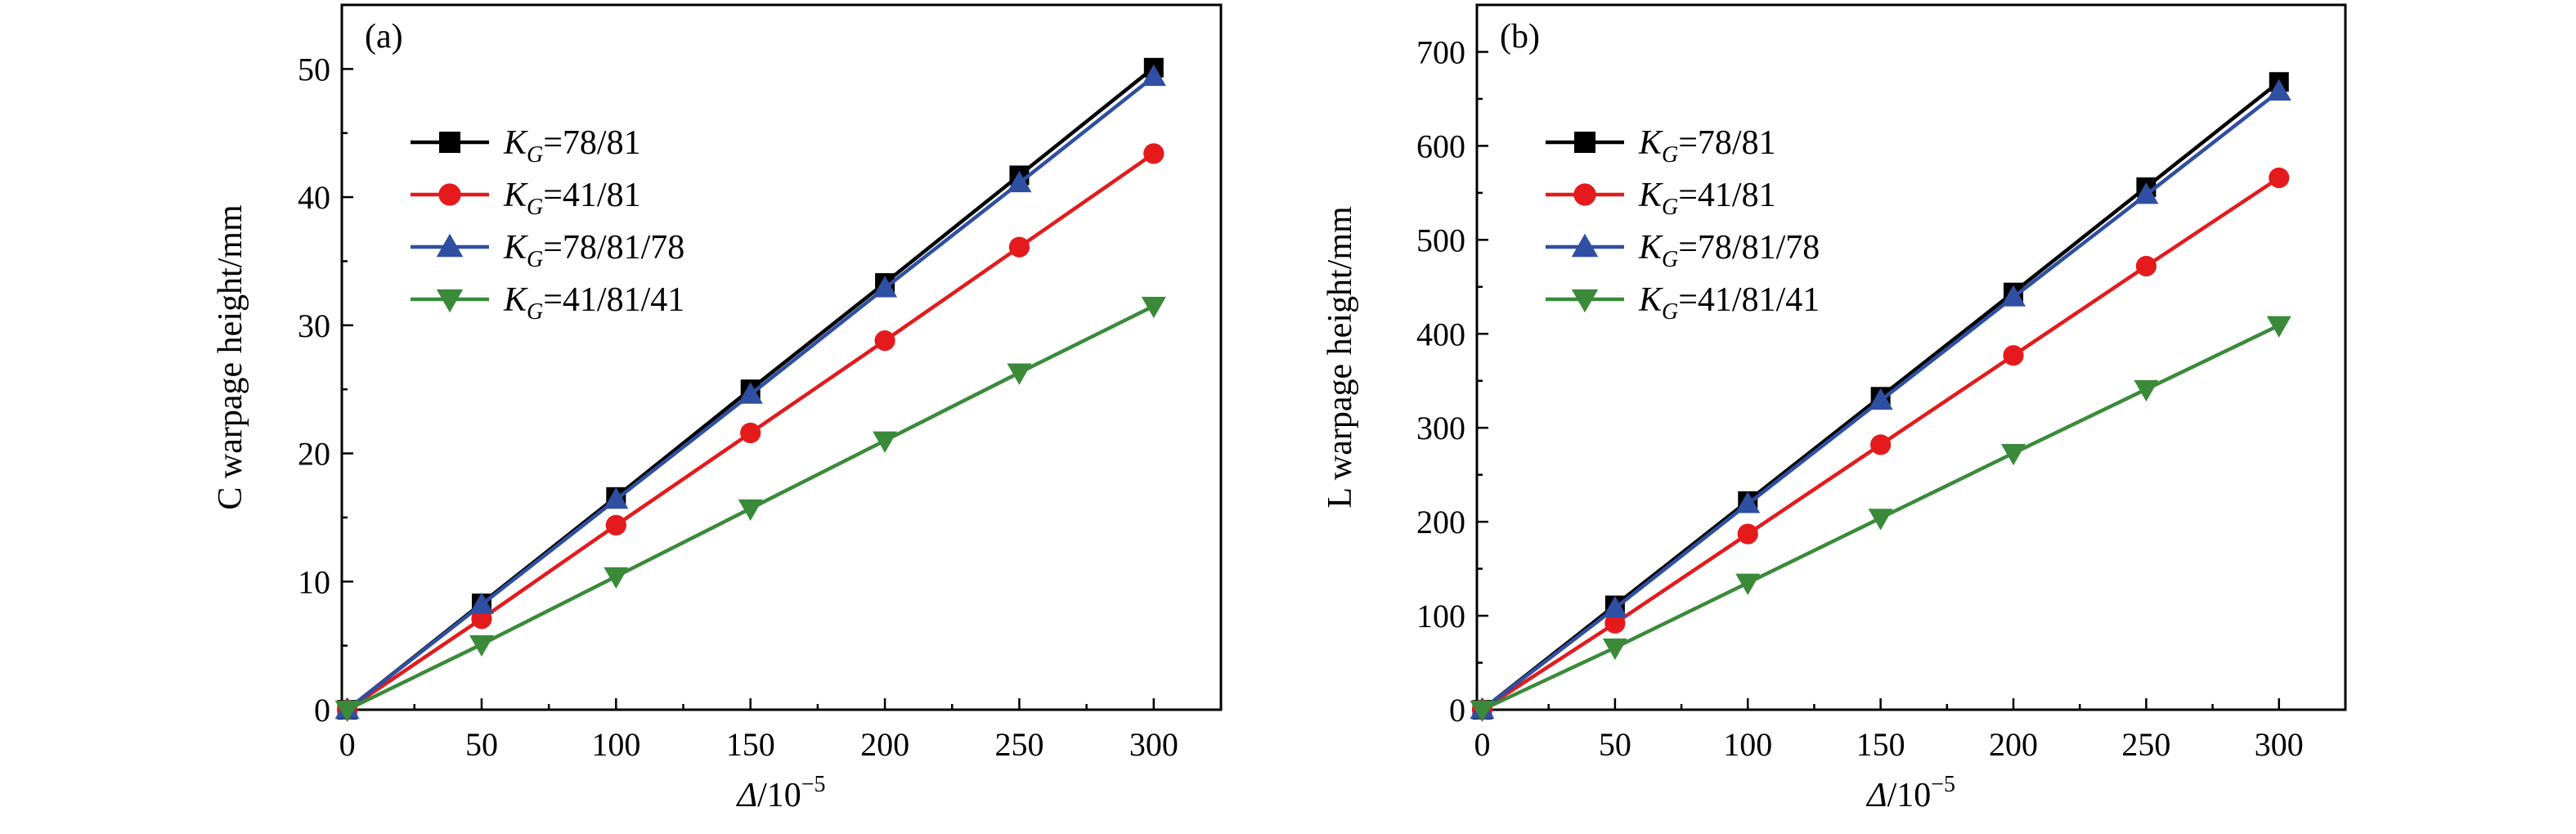 This screenshot has height=834, width=2576. Describe the element at coordinates (1440, 52) in the screenshot. I see `y-tick-label: 700` at that location.